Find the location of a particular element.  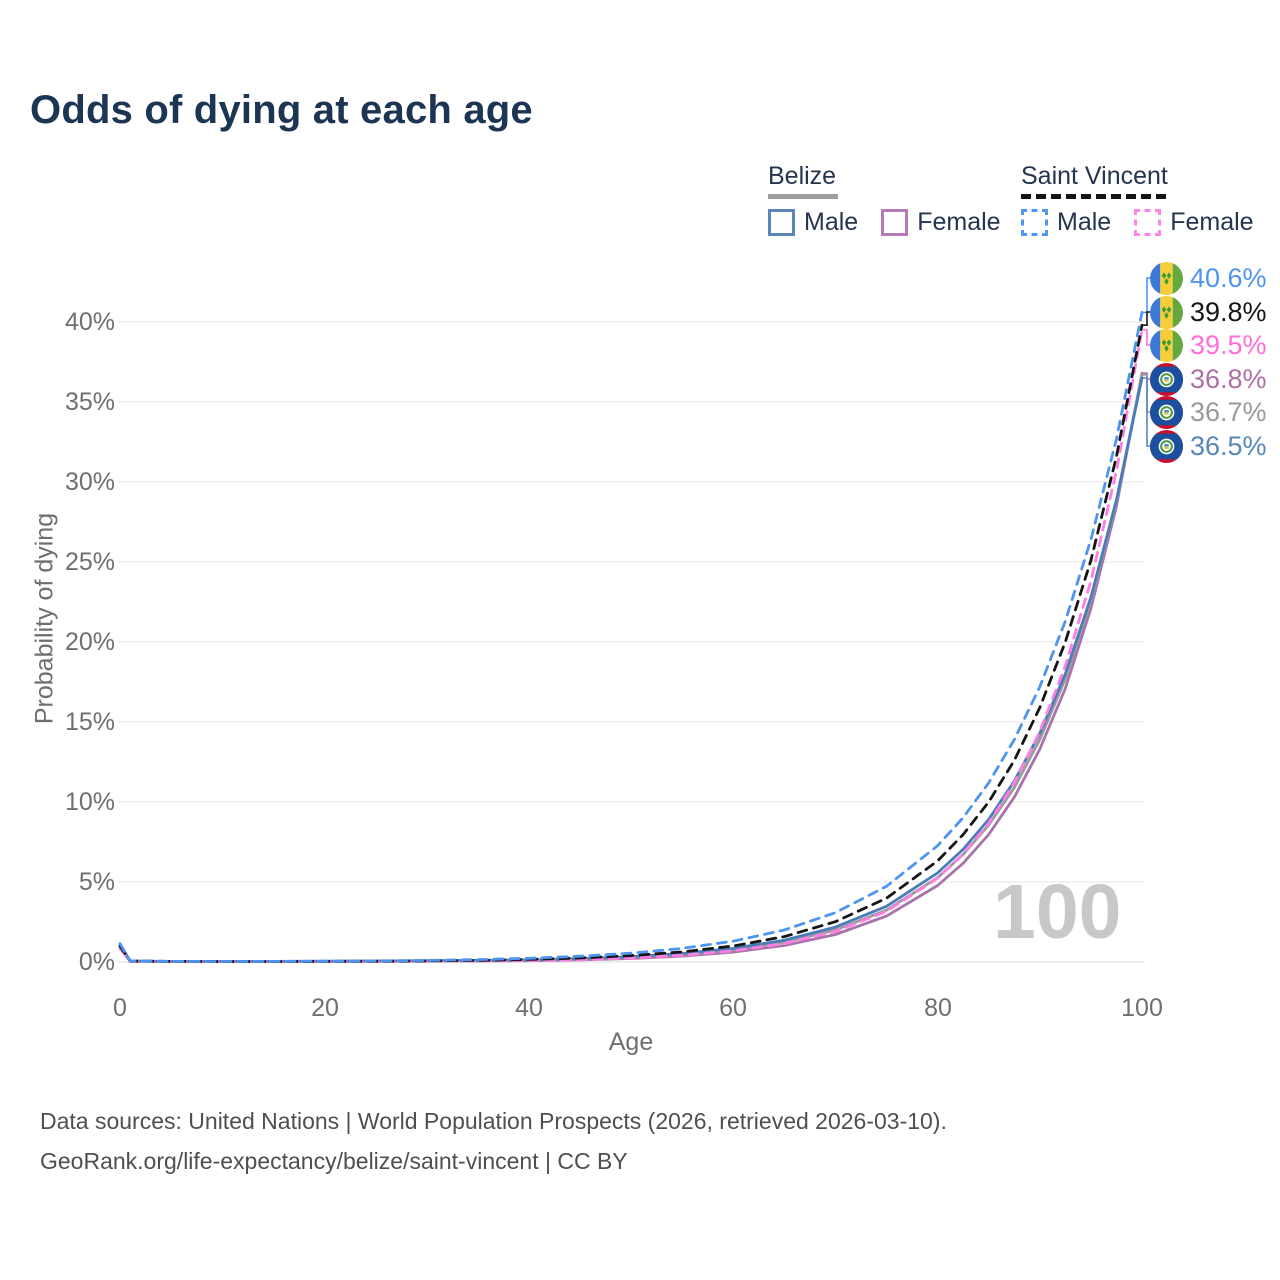

y-tick-30: 30% is located at coordinates (89, 482).